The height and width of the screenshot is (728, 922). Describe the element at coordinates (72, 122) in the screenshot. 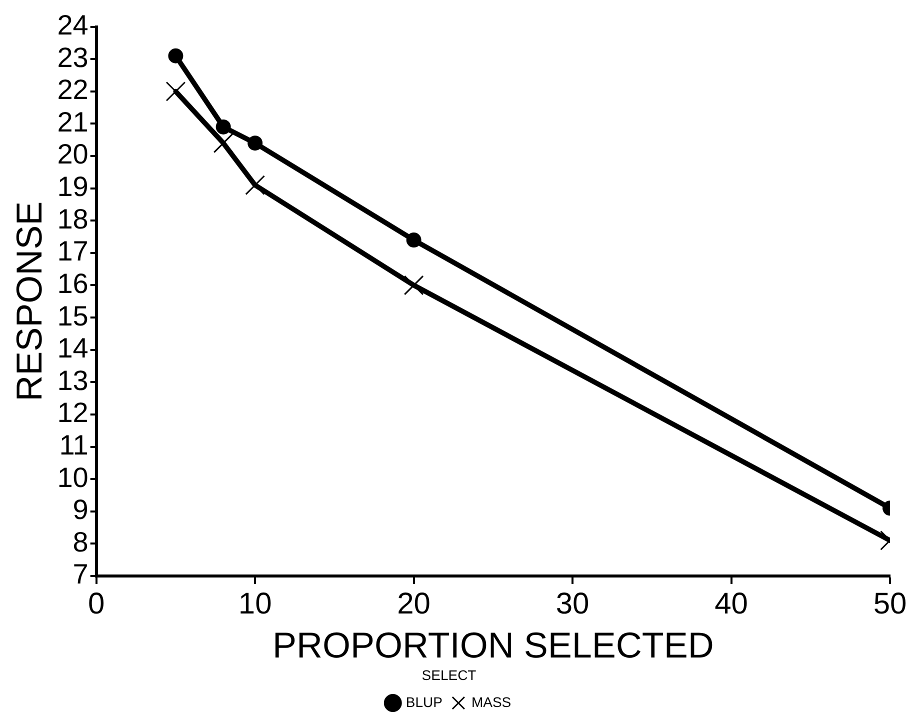

I see `y-tick-label: 21` at that location.